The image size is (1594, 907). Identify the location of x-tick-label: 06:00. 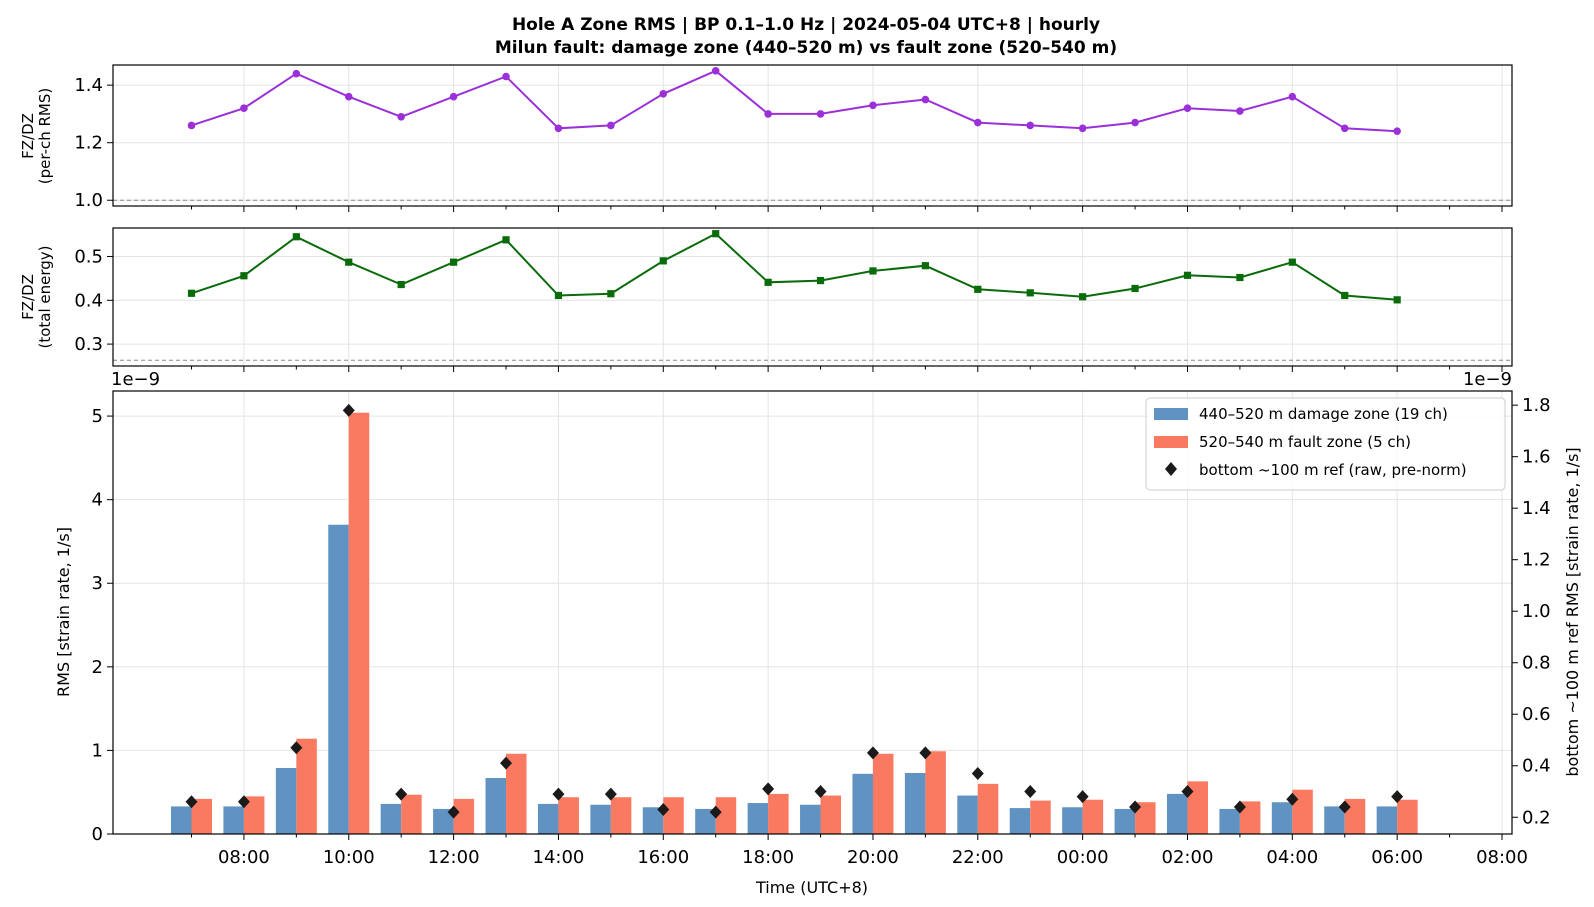
(1397, 857).